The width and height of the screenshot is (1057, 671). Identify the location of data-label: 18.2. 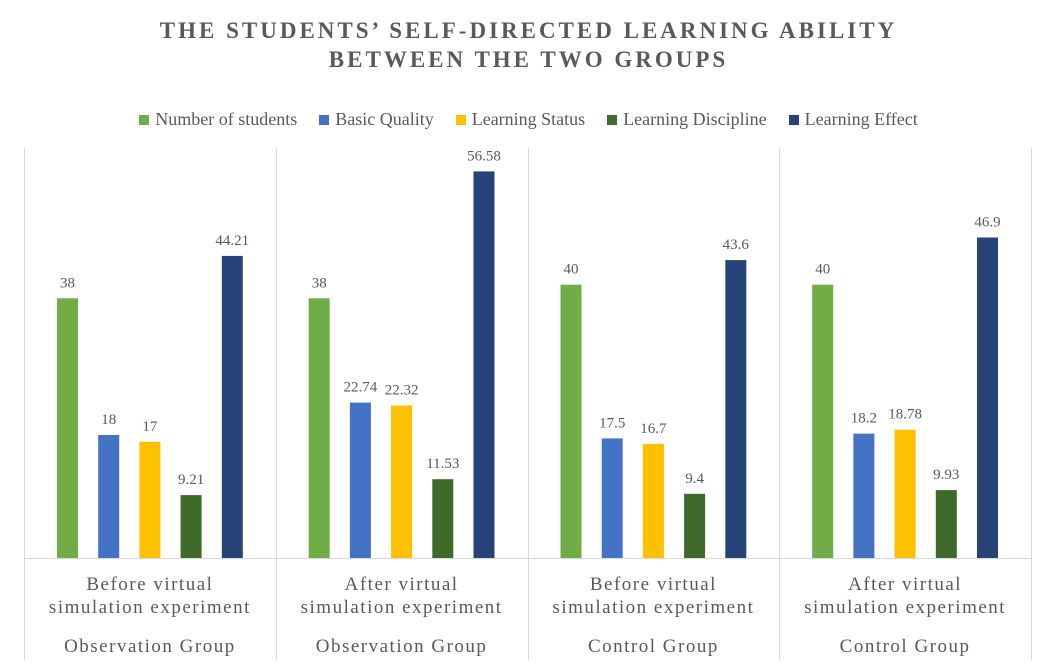
(864, 419).